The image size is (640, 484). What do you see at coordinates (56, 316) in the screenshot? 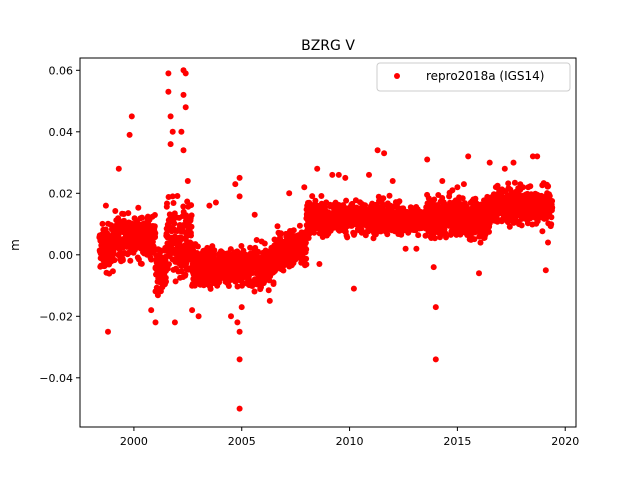
I see `y-tick-label: −0.02` at bounding box center [56, 316].